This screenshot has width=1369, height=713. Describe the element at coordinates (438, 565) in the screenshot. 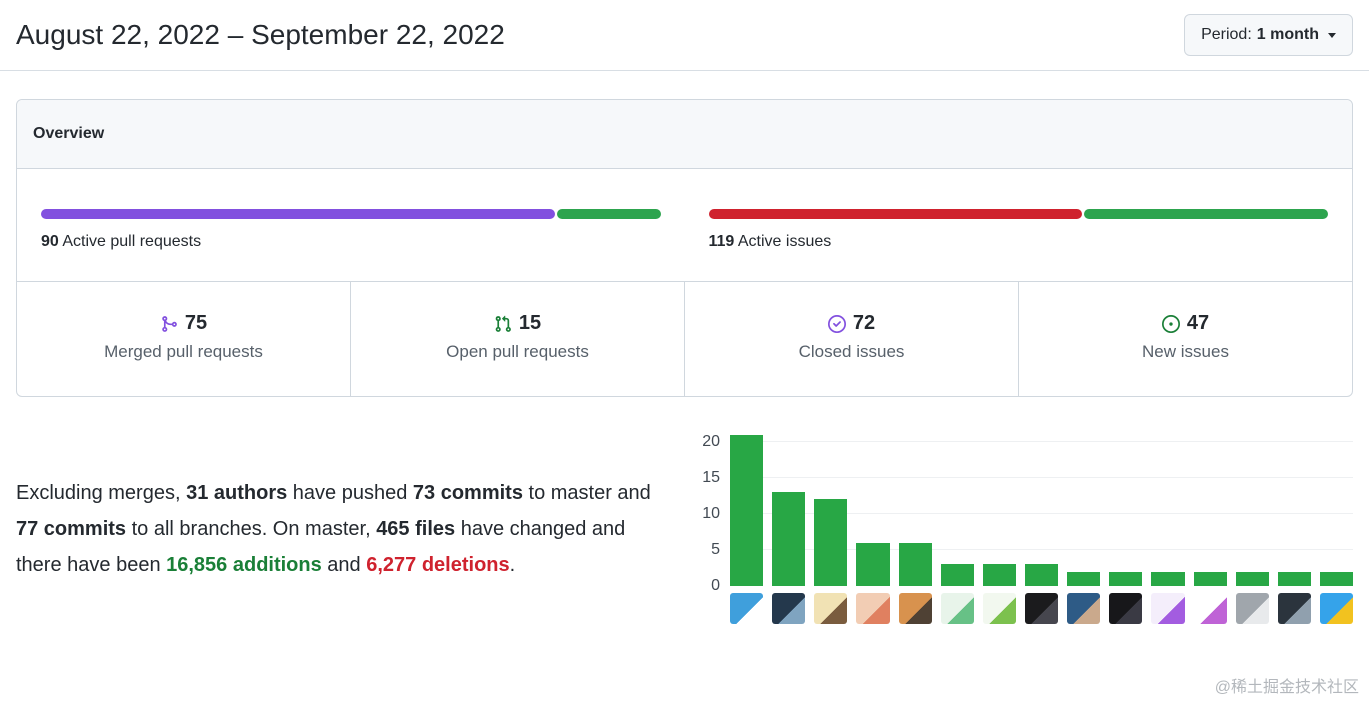

I see `summary-highlight: 6,277 deletions` at that location.